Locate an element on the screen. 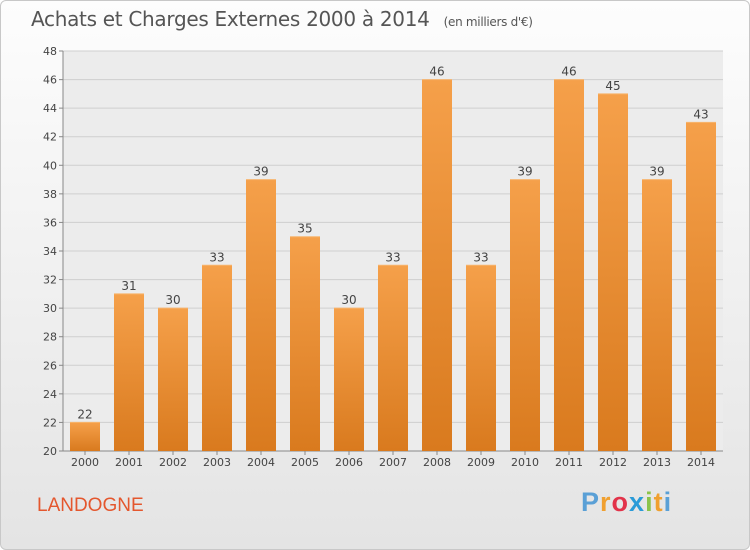 The image size is (750, 550). x-tick-label: 2008 is located at coordinates (437, 462).